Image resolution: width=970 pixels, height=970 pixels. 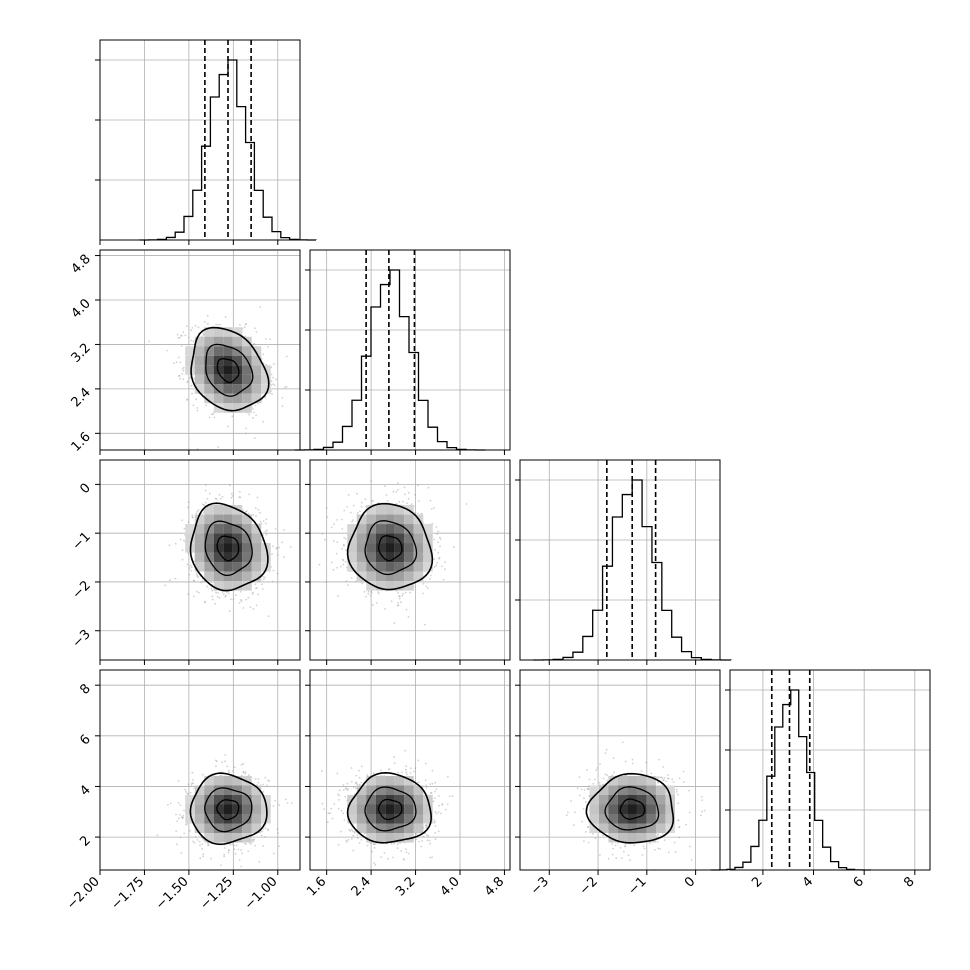 I want to click on panel-2-0: −3−2−10, so click(x=185, y=562).